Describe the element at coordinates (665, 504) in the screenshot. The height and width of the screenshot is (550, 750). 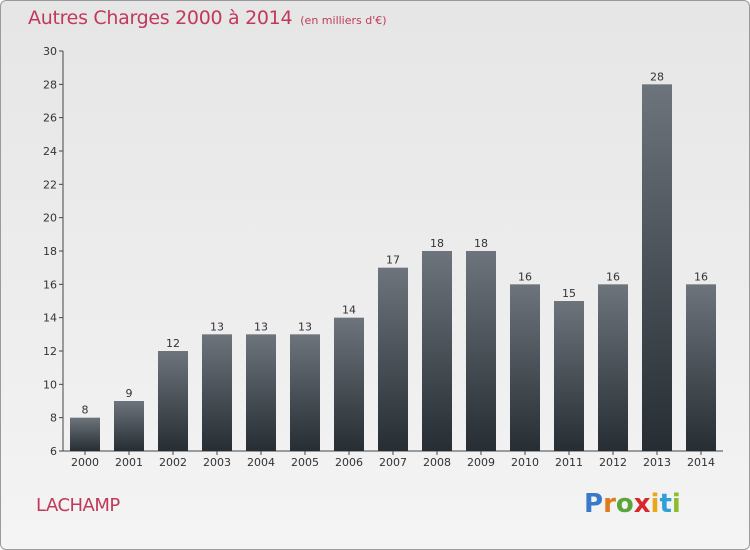
I see `logo-letter: t` at that location.